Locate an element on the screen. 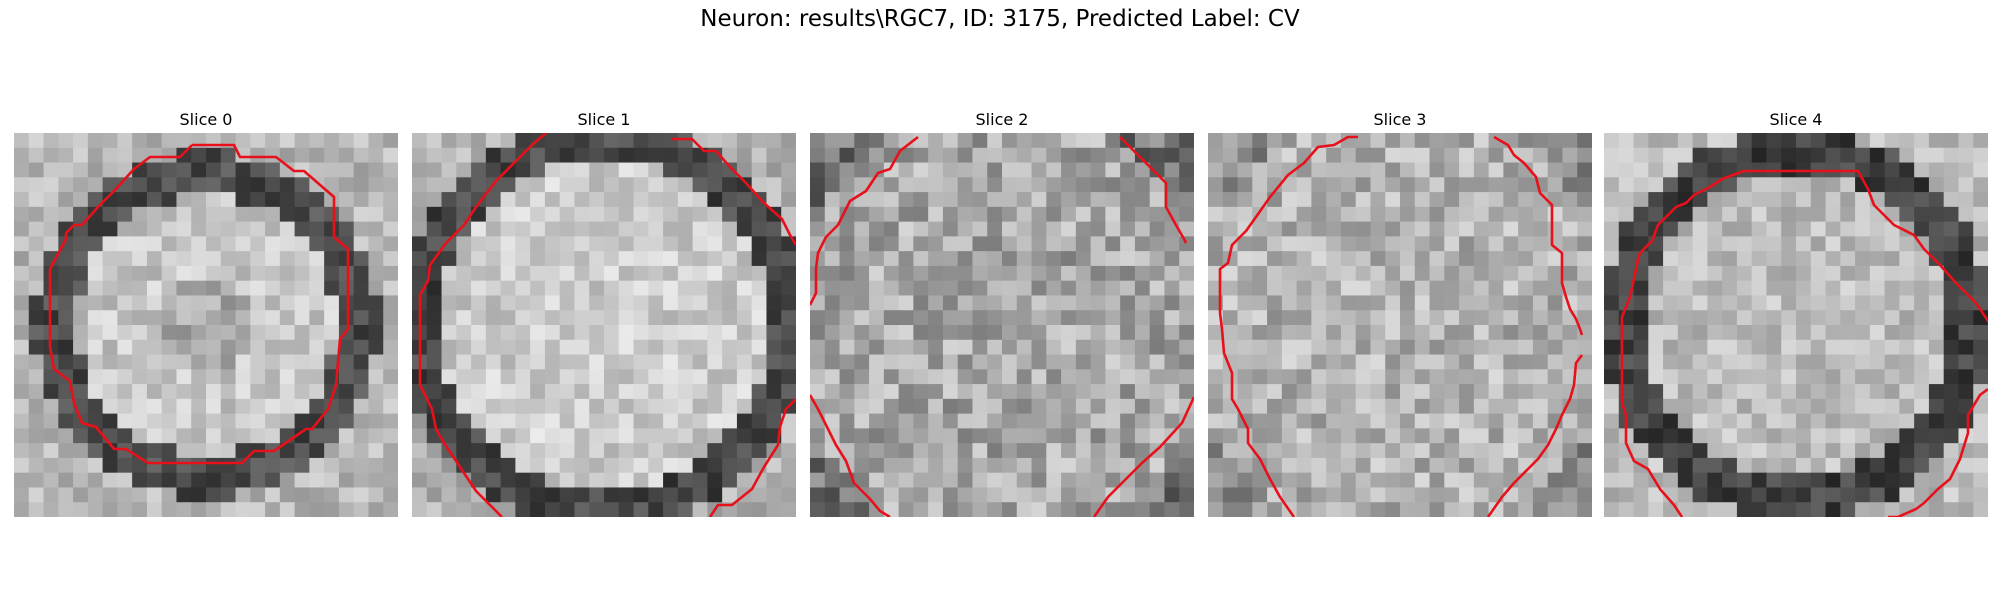 The height and width of the screenshot is (600, 2000). slice-title-2: Slice 2 is located at coordinates (1002, 119).